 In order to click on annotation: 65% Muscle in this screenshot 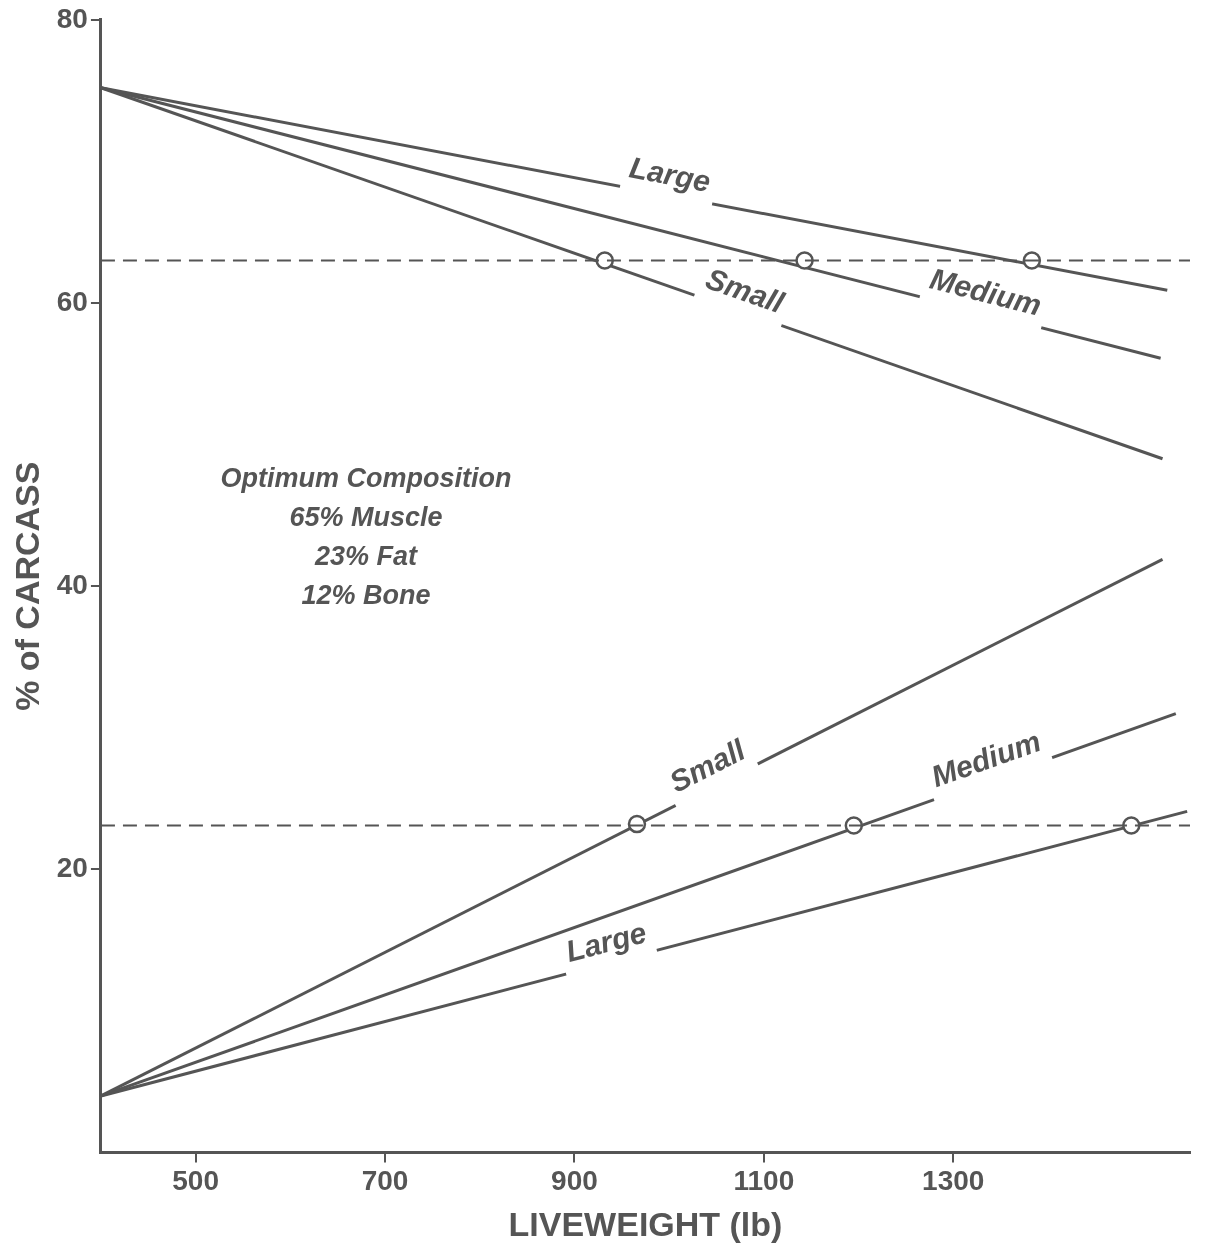, I will do `click(366, 517)`.